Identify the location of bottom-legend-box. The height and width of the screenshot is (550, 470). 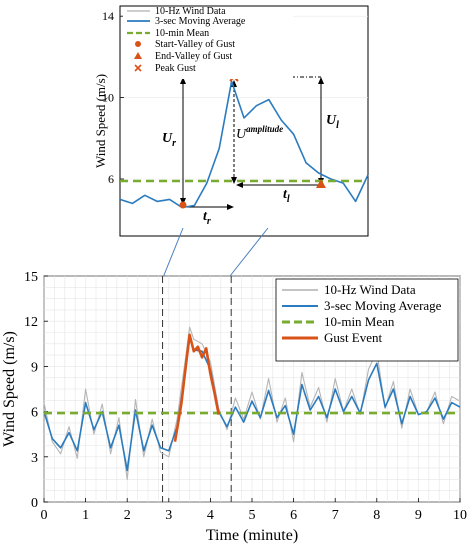
(367, 320).